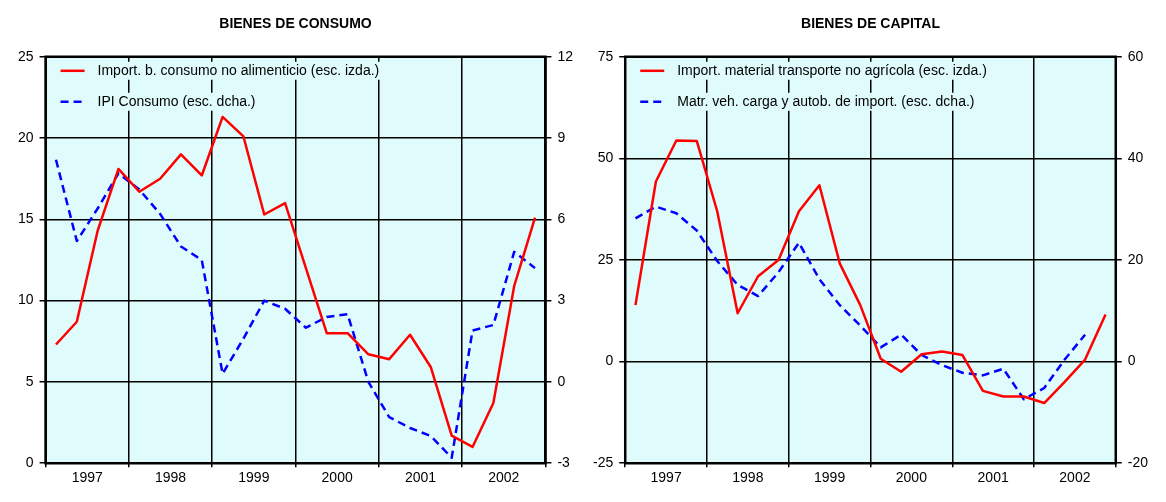 The height and width of the screenshot is (502, 1166). What do you see at coordinates (25, 299) in the screenshot?
I see `y-tick-label: 10` at bounding box center [25, 299].